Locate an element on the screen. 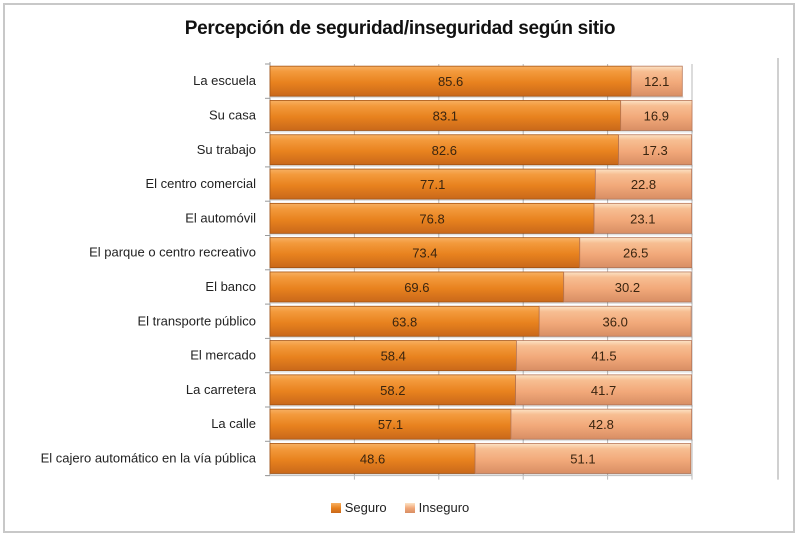 Image resolution: width=800 pixels, height=540 pixels. data-label-seguro: 63.8 is located at coordinates (404, 321).